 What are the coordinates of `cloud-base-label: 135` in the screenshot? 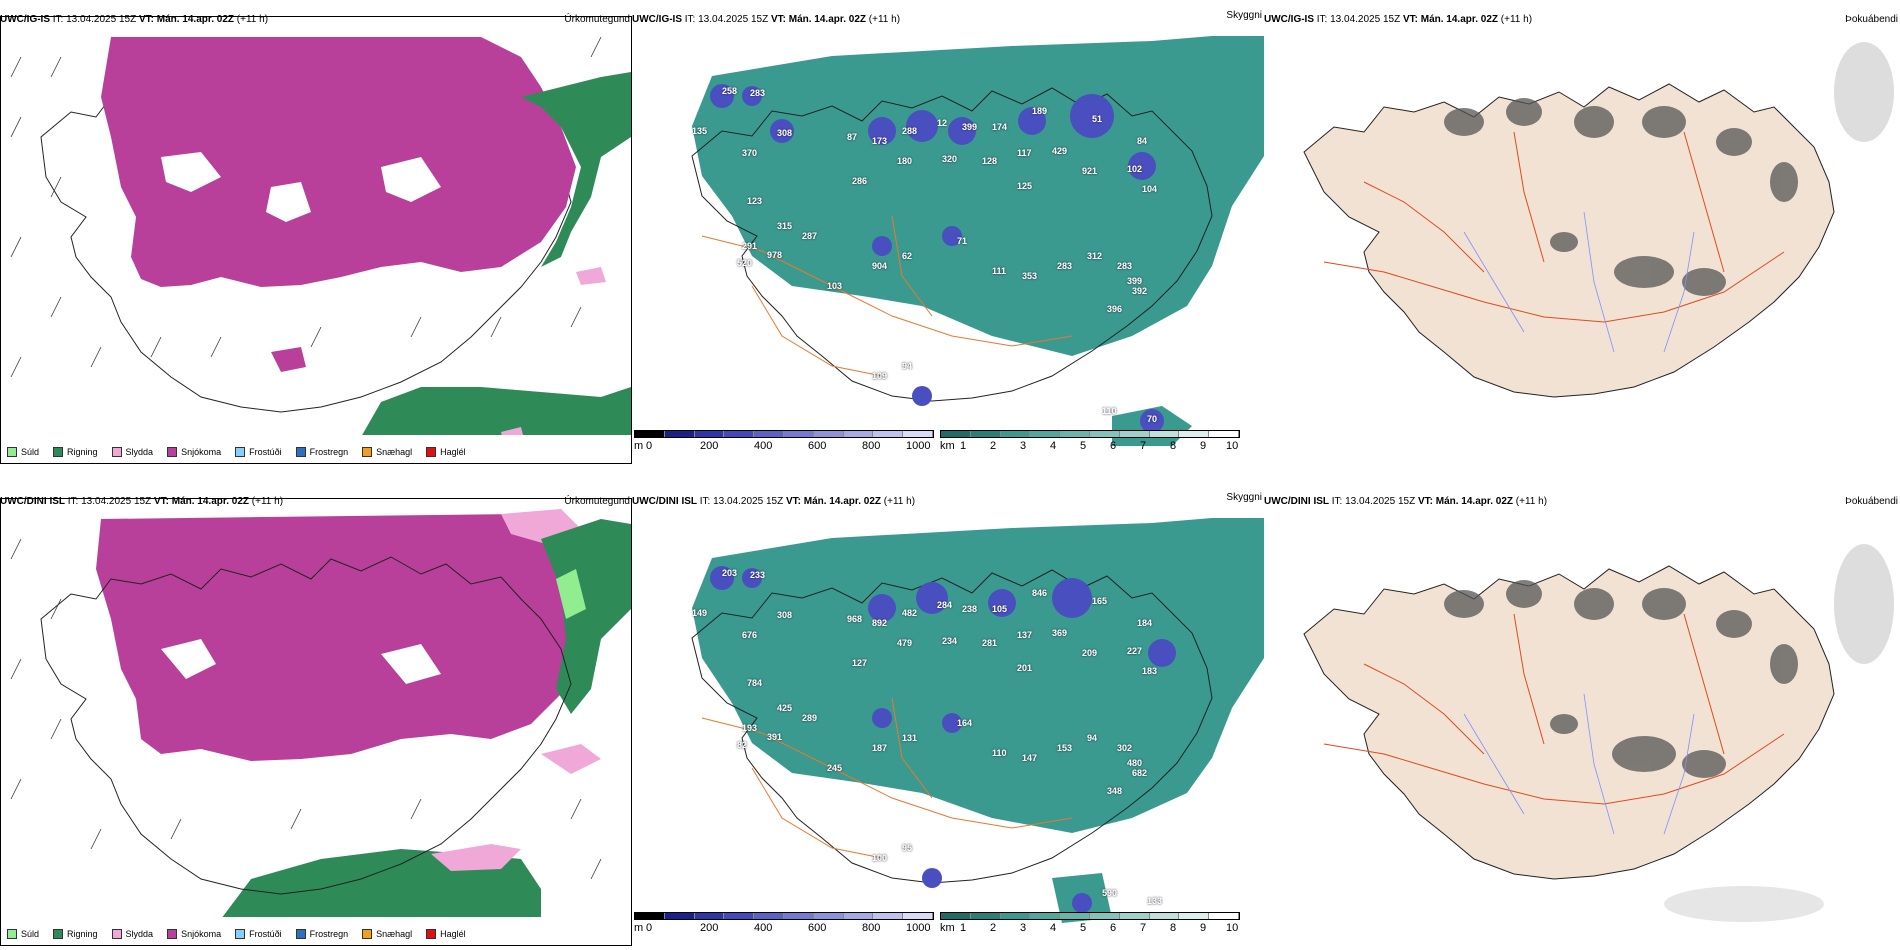 It's located at (700, 131).